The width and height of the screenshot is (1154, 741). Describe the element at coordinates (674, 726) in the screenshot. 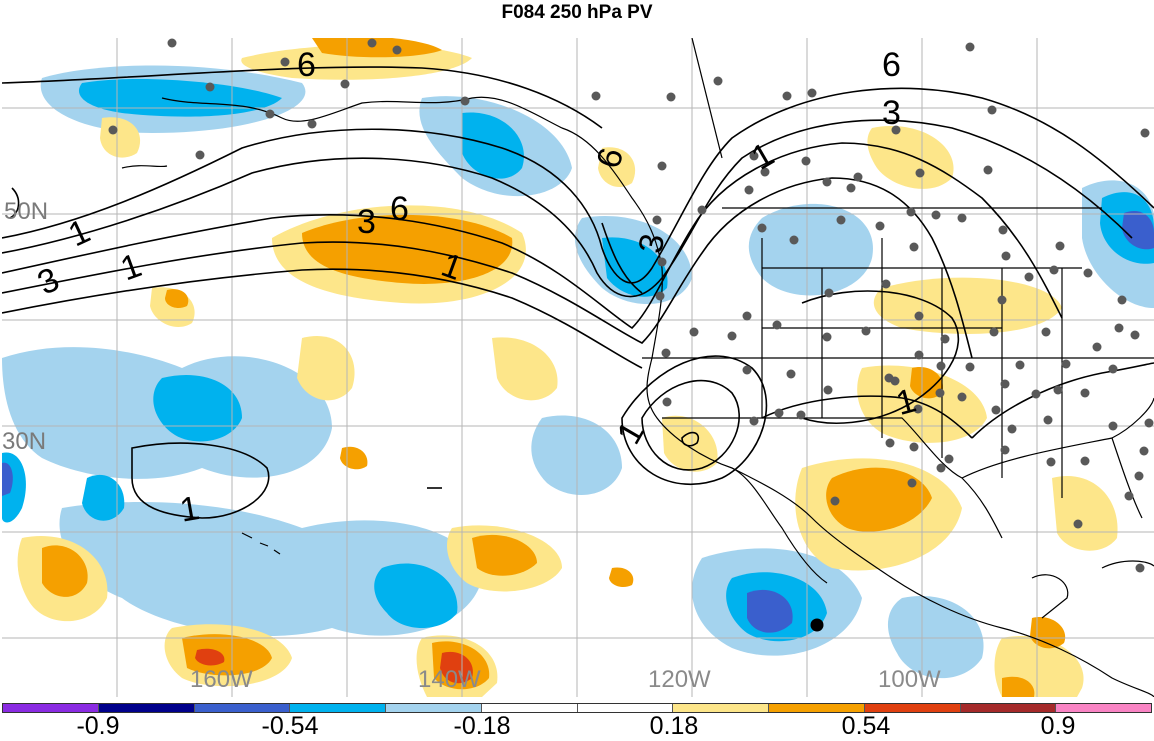

I see `colorbar-tick-label: 0.18` at that location.